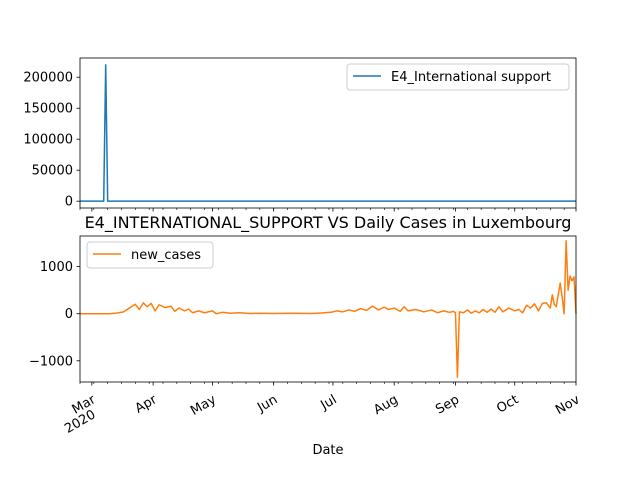  What do you see at coordinates (328, 210) in the screenshot?
I see `top-x-ticks` at bounding box center [328, 210].